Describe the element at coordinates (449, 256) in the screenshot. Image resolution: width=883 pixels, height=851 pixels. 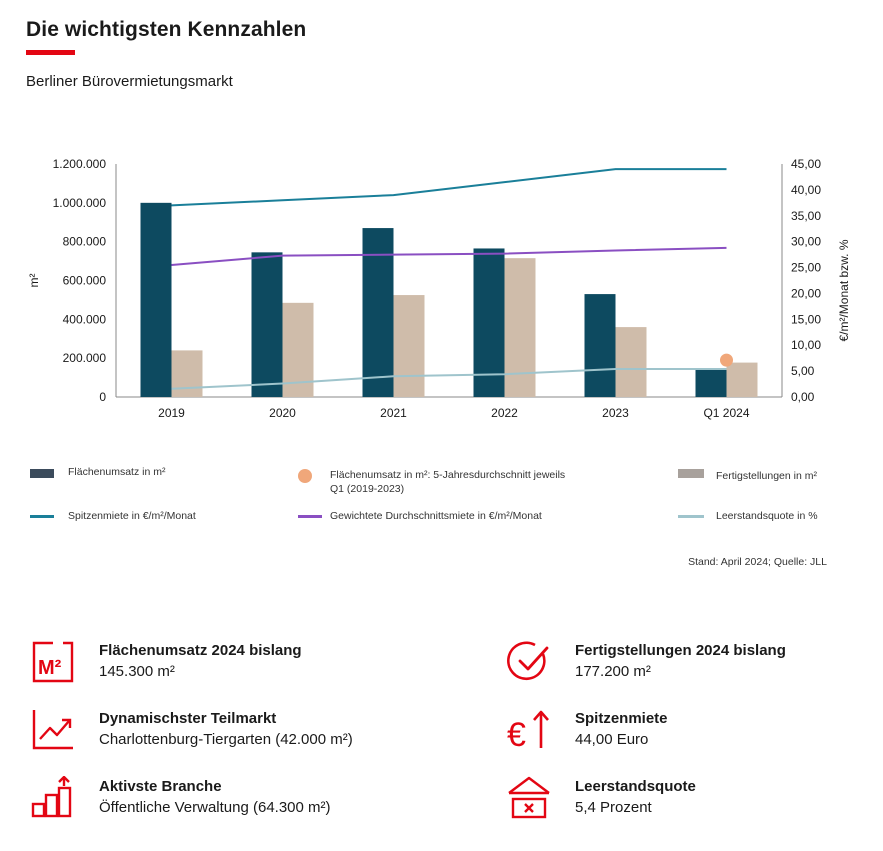
I see `line-durchschnittsmiete` at that location.